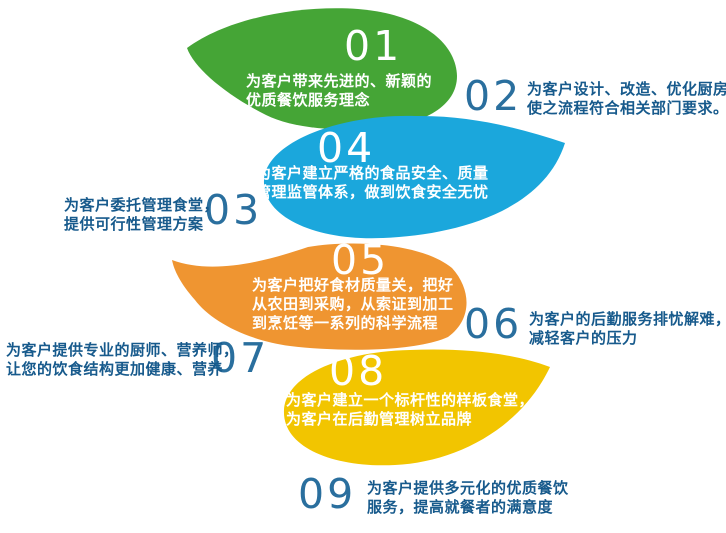 This screenshot has height=533, width=726. I want to click on text-line: 为客户把好食材质量关，把好, so click(353, 285).